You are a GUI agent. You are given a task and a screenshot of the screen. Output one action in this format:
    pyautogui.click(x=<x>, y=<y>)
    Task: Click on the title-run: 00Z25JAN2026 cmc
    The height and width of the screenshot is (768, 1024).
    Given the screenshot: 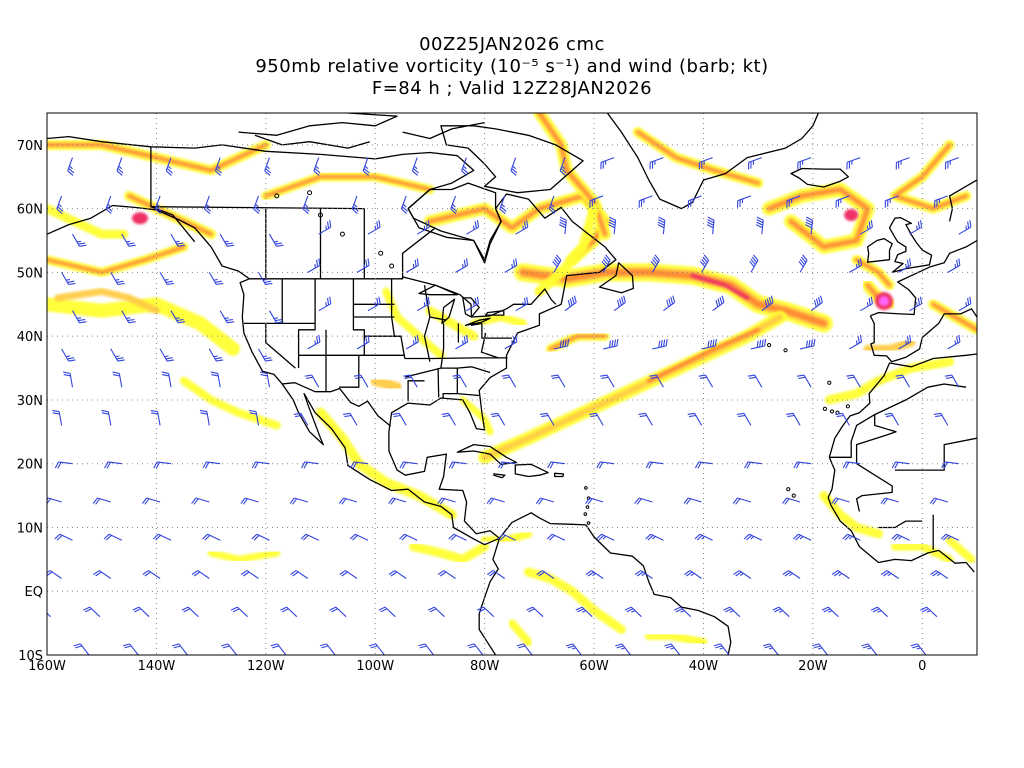 What is the action you would take?
    pyautogui.click(x=512, y=44)
    